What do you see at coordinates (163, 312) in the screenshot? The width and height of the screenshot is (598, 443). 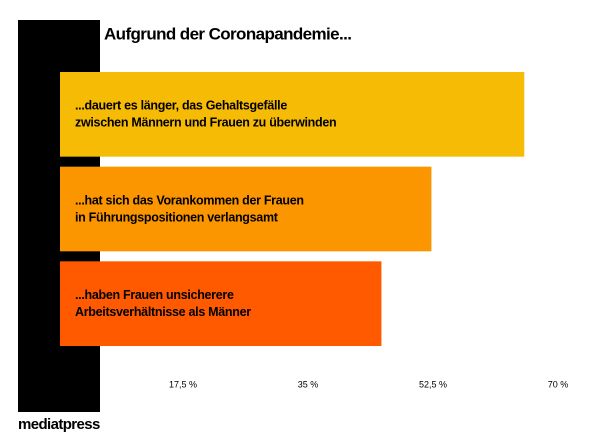 I see `bar-label: Arbeitsverhältnisse als Männer` at bounding box center [163, 312].